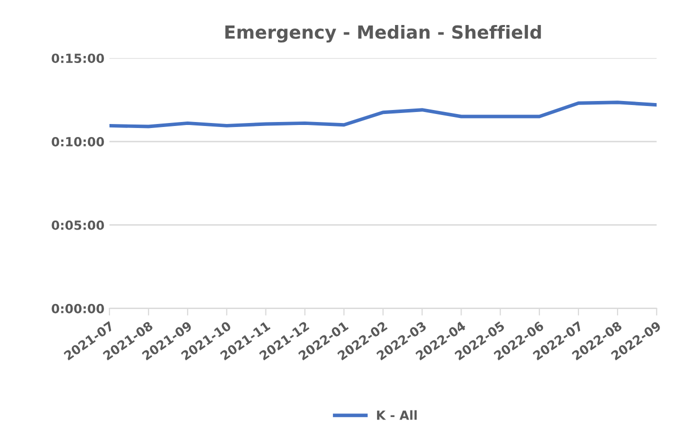 This screenshot has width=684, height=447. Describe the element at coordinates (78, 59) in the screenshot. I see `y-tick-label: 0:15:00` at that location.